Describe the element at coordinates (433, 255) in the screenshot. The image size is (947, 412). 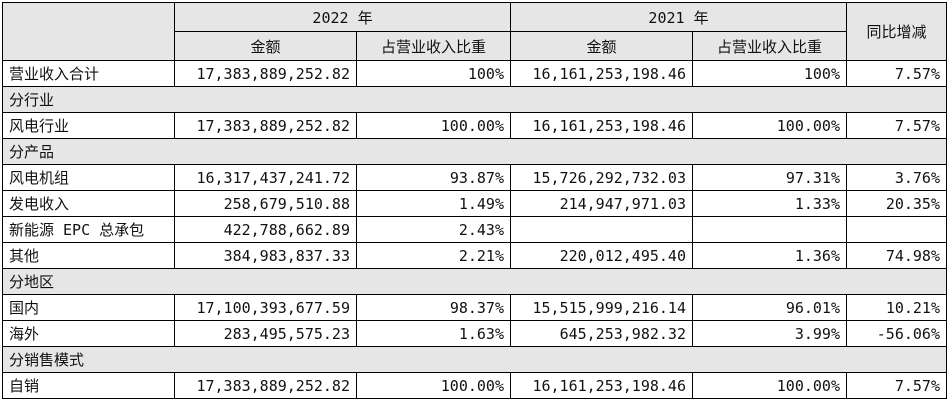
I see `share-2022: 2.21%` at that location.